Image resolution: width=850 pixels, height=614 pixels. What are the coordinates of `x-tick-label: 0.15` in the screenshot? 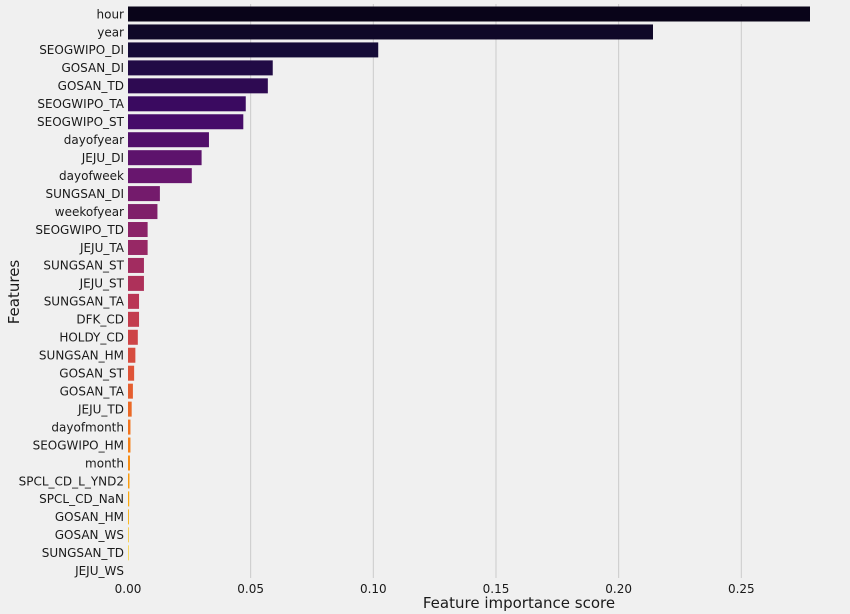 It's located at (496, 589).